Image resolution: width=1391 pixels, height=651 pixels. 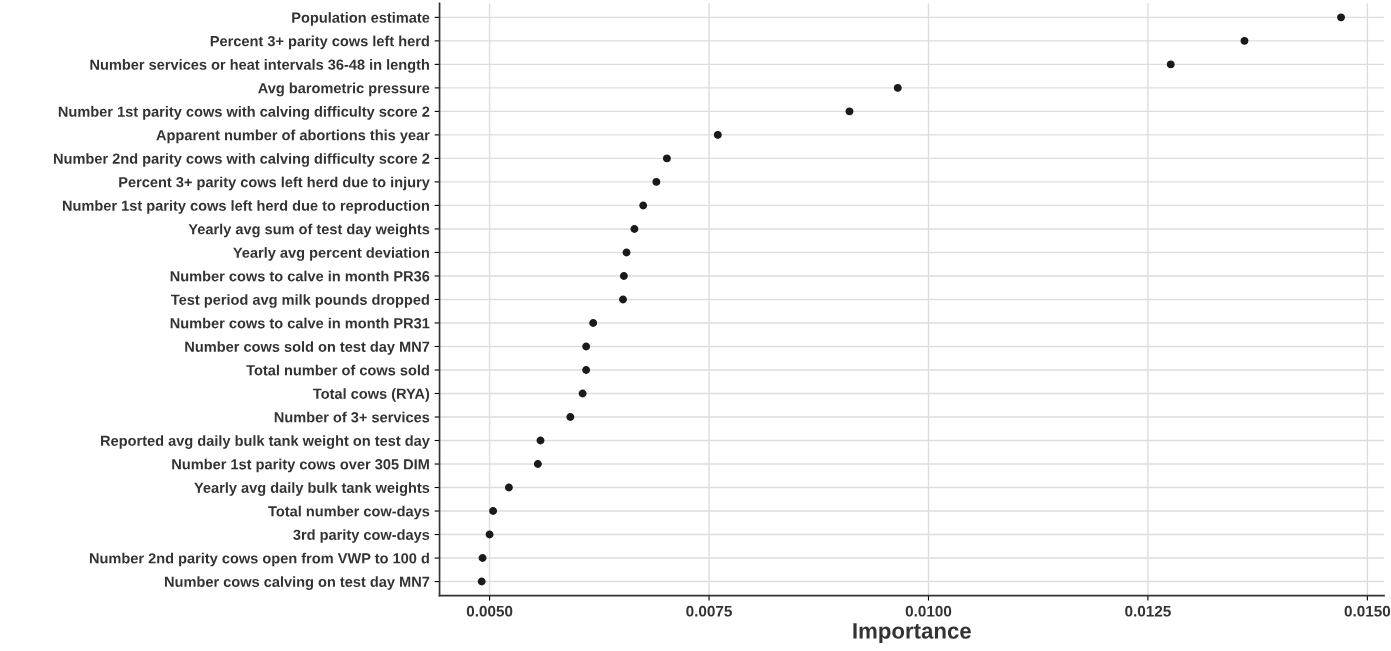 I want to click on y-tick-label: Avg barometric pressure, so click(x=344, y=89).